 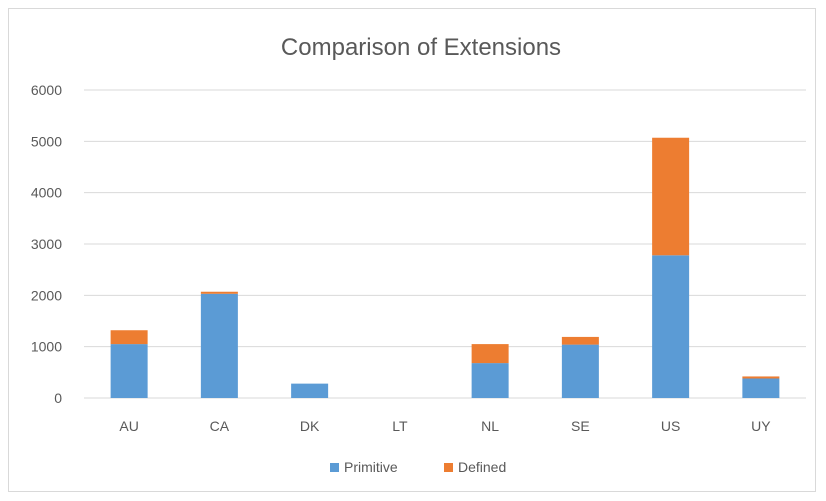 I want to click on bar-primitive-uy, so click(x=761, y=388).